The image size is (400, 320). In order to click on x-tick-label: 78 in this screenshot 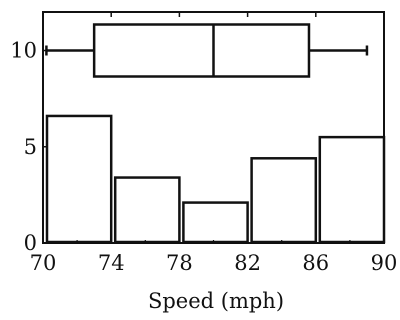, I will do `click(179, 263)`.